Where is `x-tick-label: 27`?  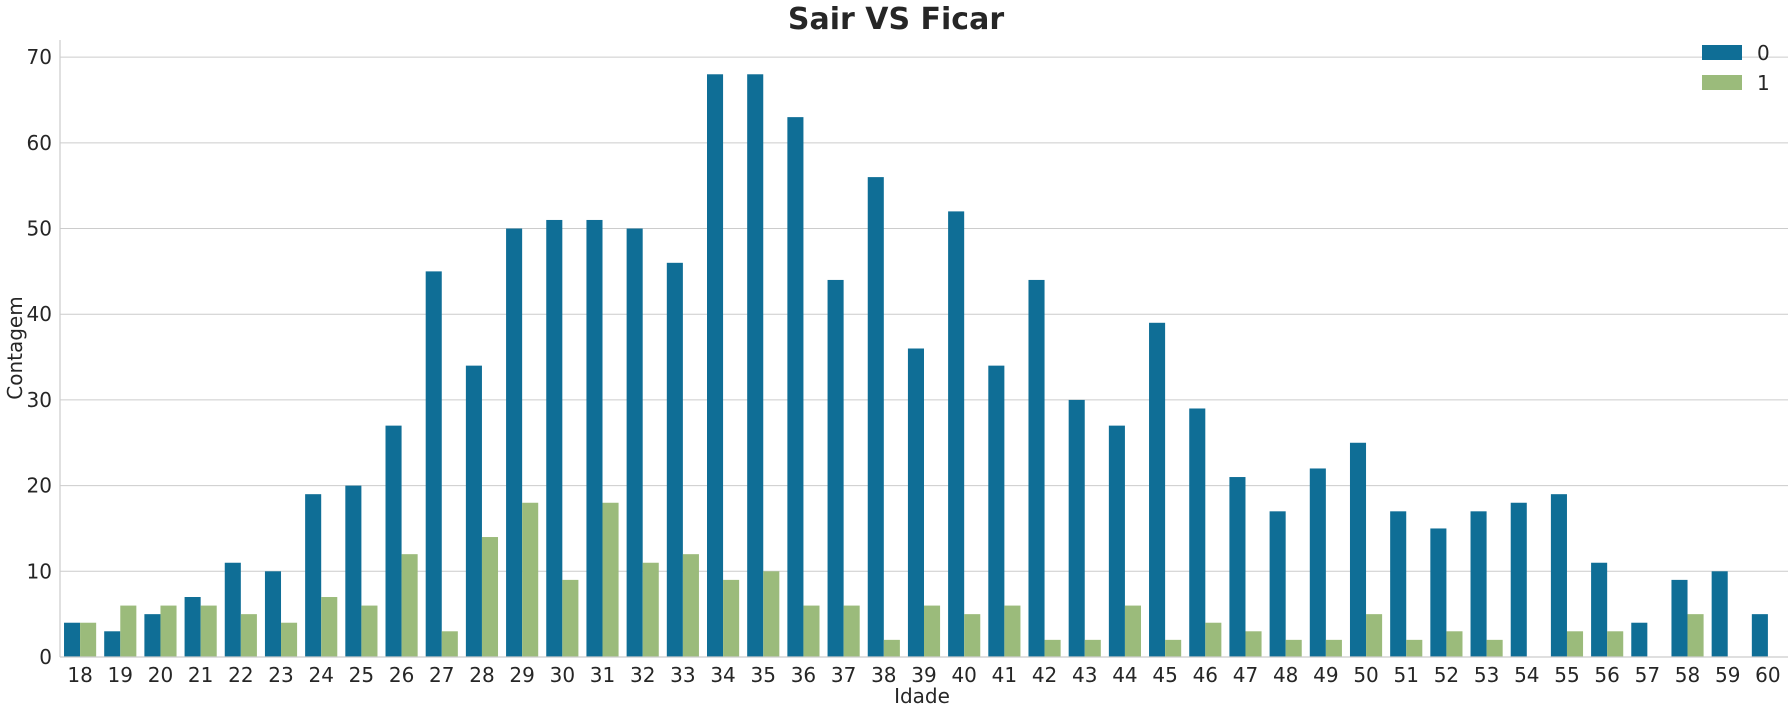
x-tick-label: 27 is located at coordinates (441, 675).